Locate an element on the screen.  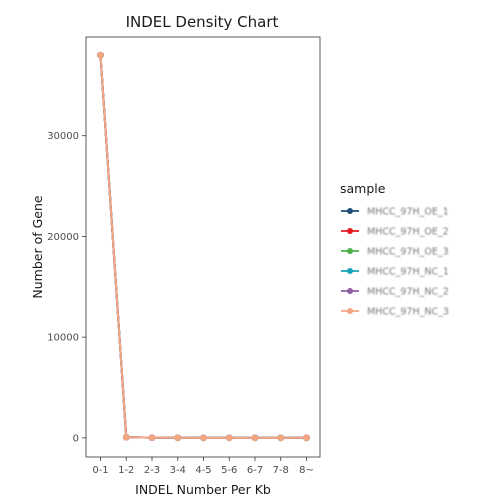
legend-label: MHCC_97H_NC_2 is located at coordinates (408, 292).